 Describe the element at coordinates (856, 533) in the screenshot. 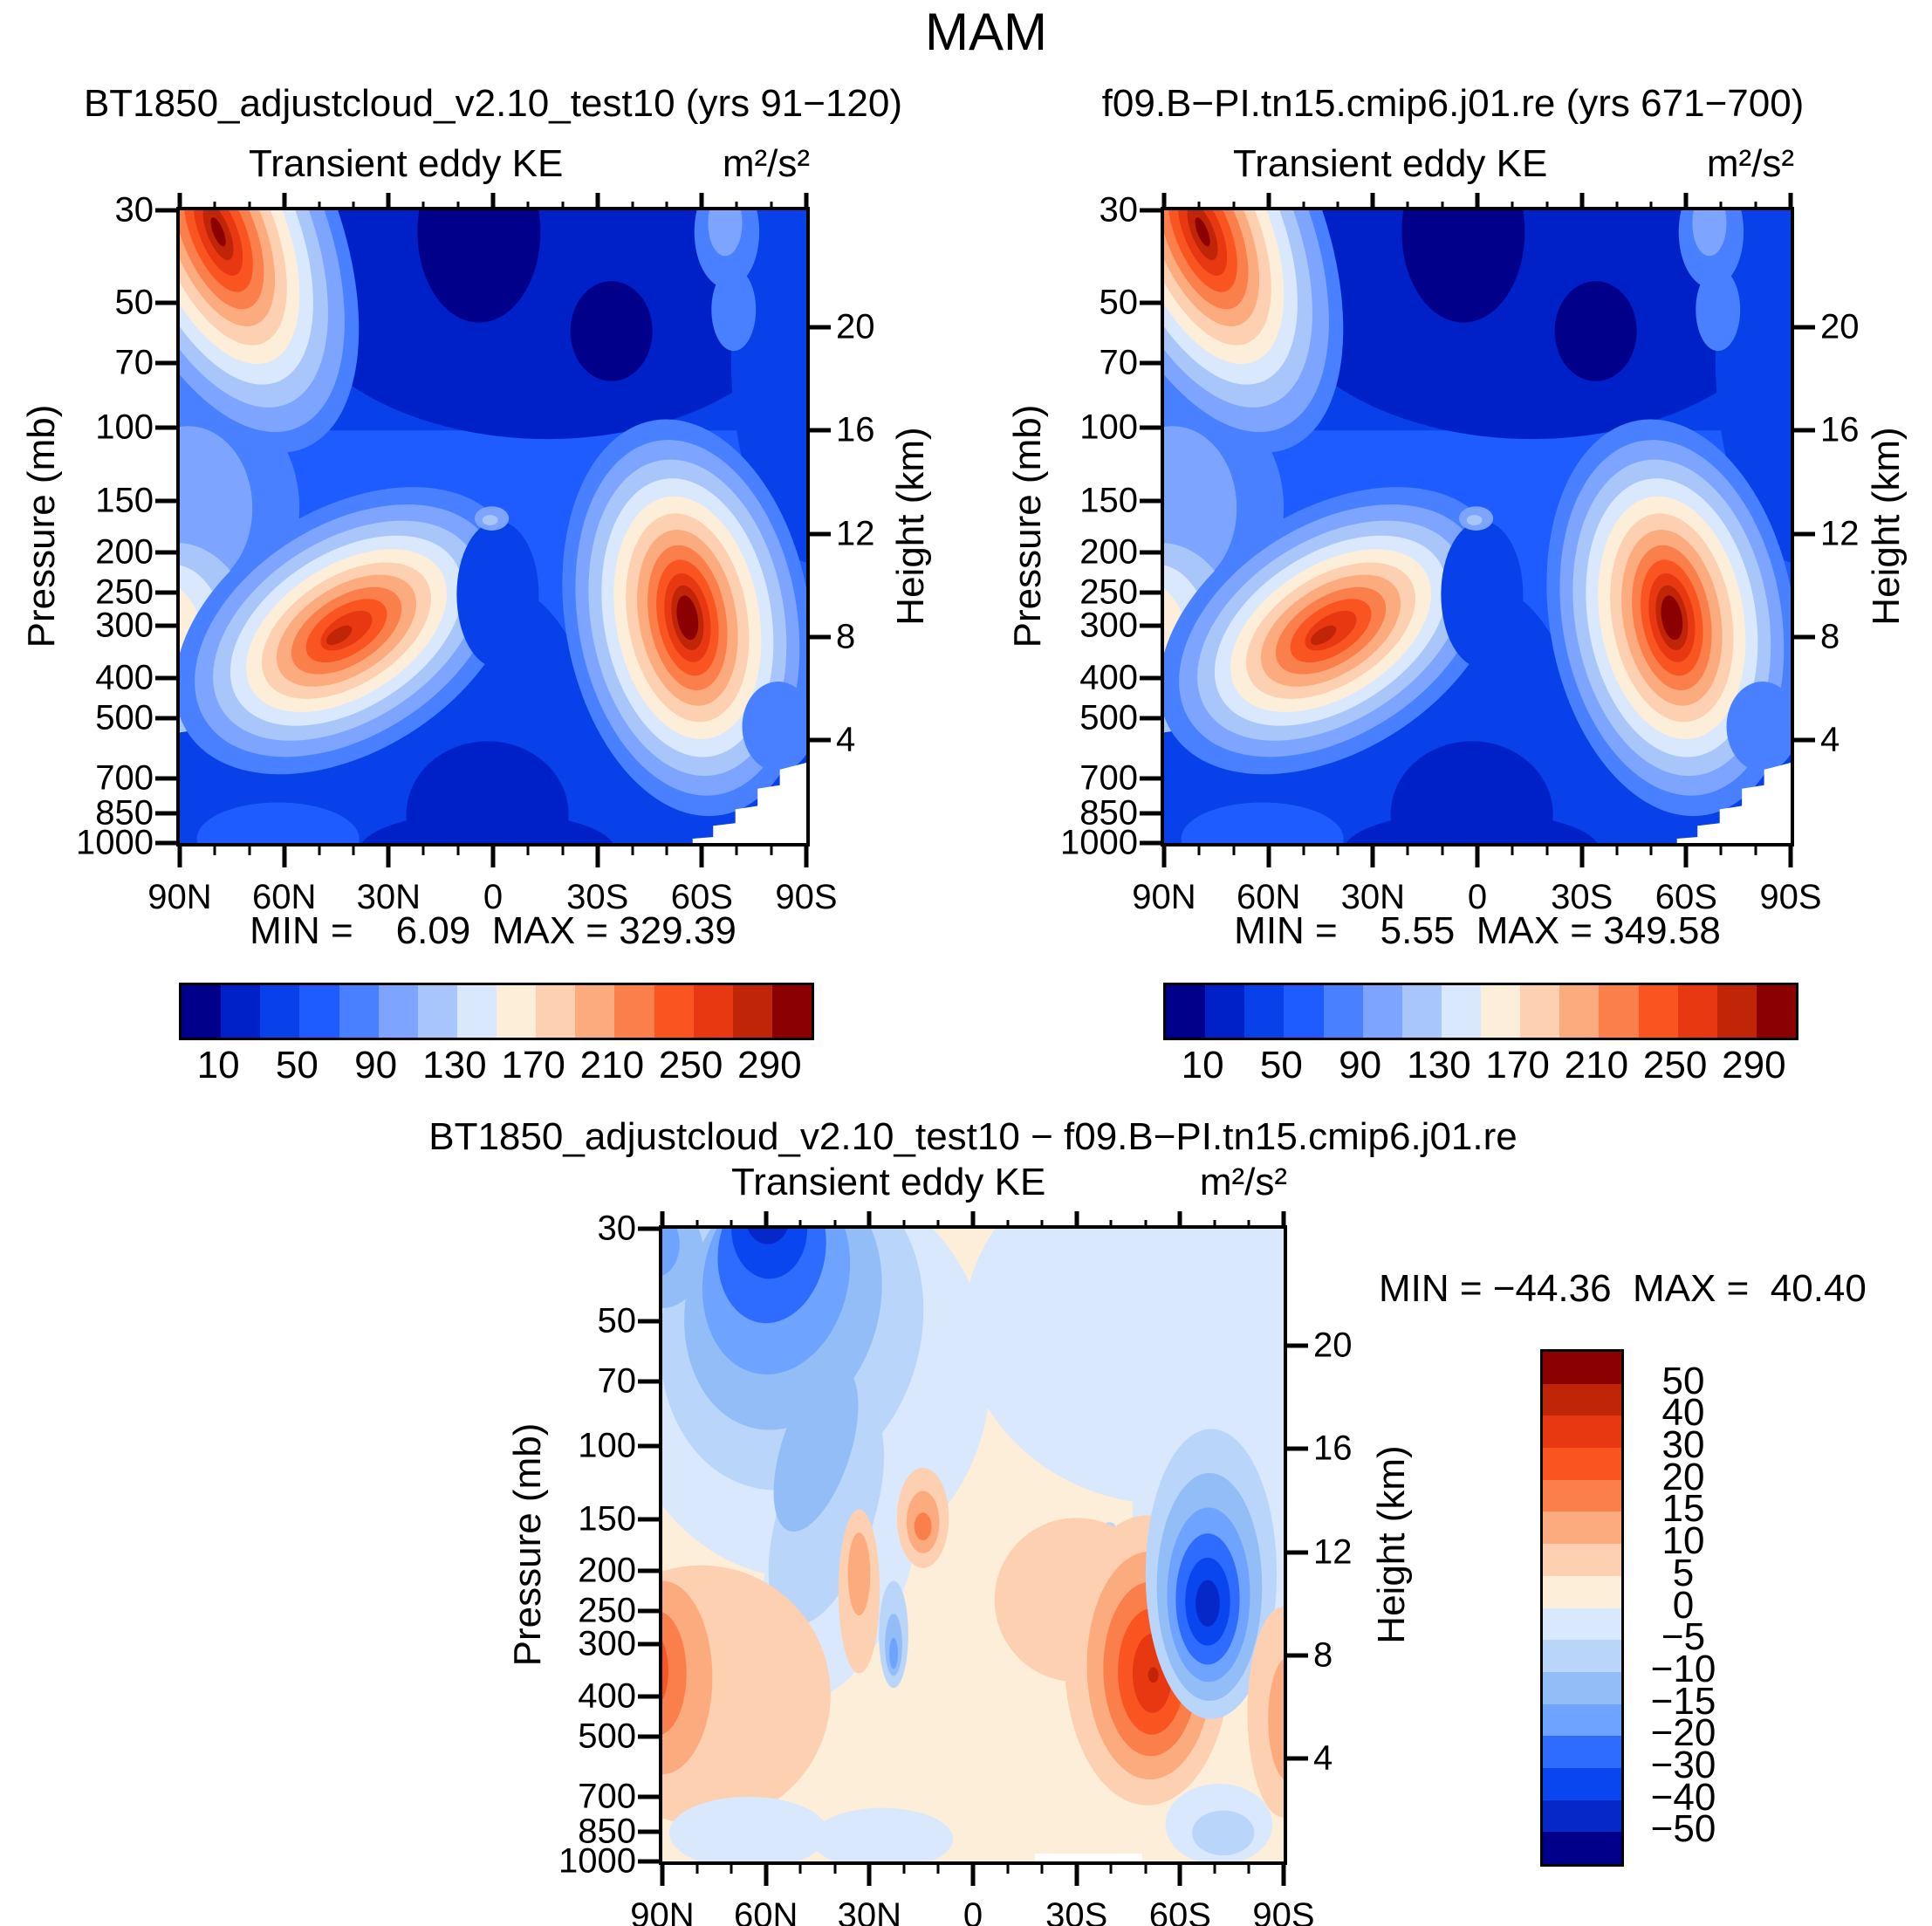

I see `height-tick-label: 12` at that location.